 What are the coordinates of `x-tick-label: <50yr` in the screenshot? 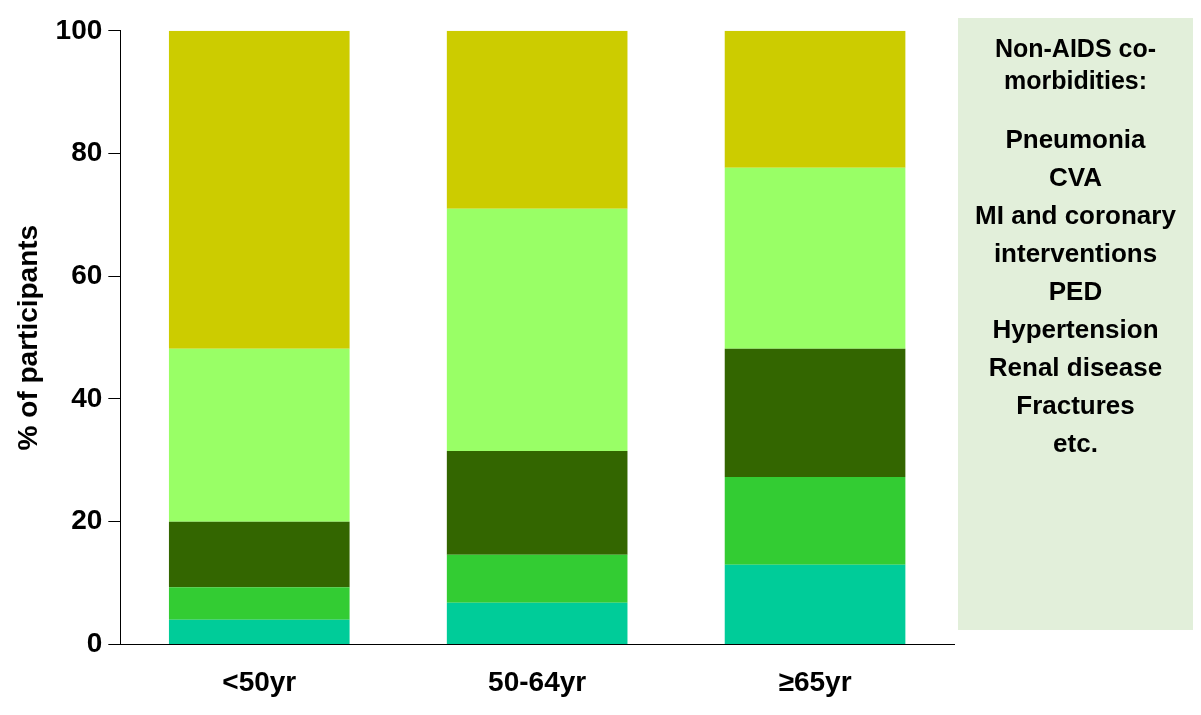 It's located at (259, 681).